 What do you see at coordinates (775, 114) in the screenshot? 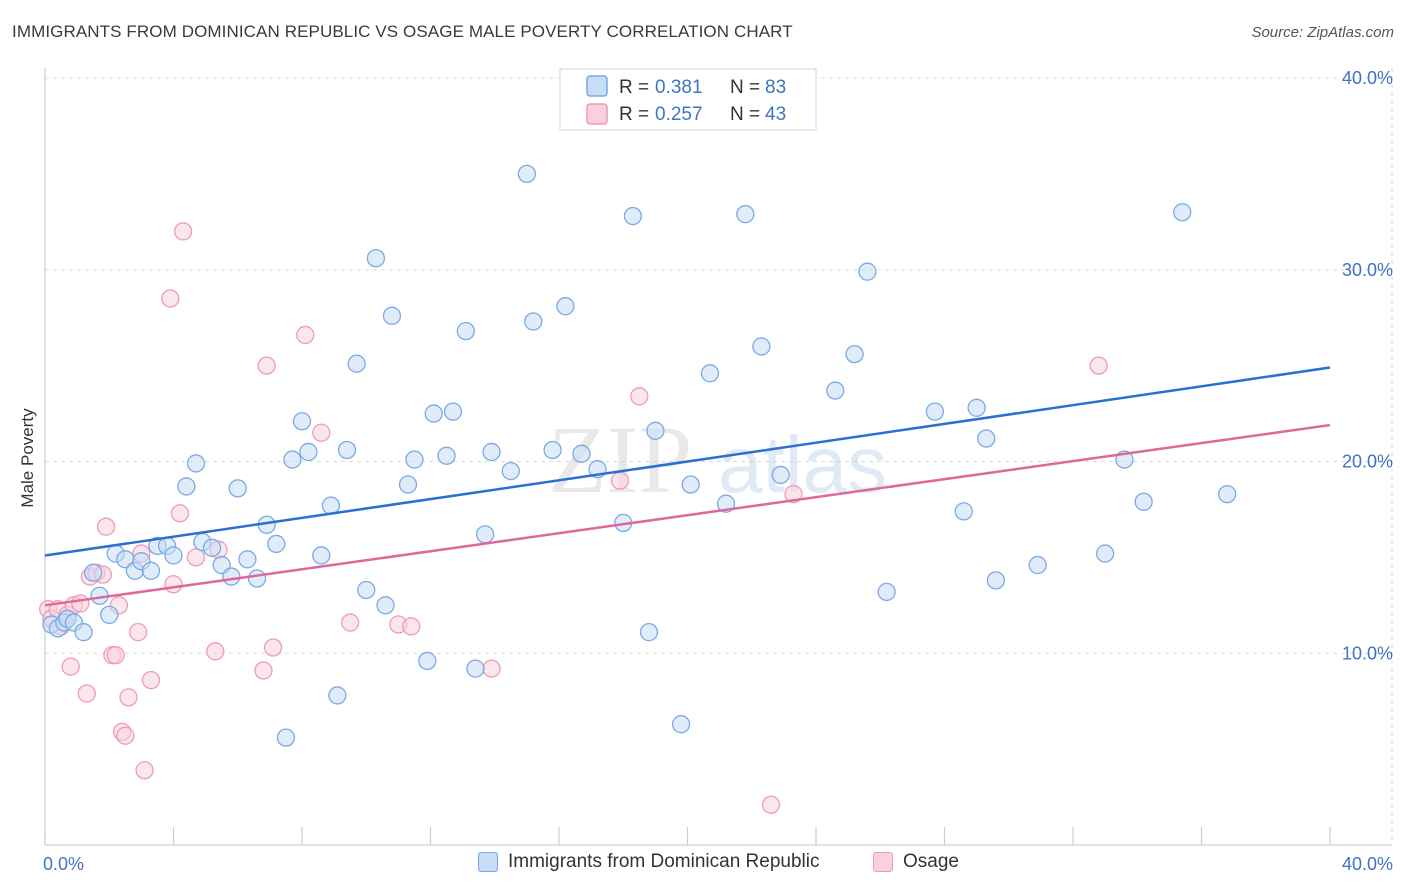
I see `legend-n-value-2: 43` at bounding box center [775, 114].